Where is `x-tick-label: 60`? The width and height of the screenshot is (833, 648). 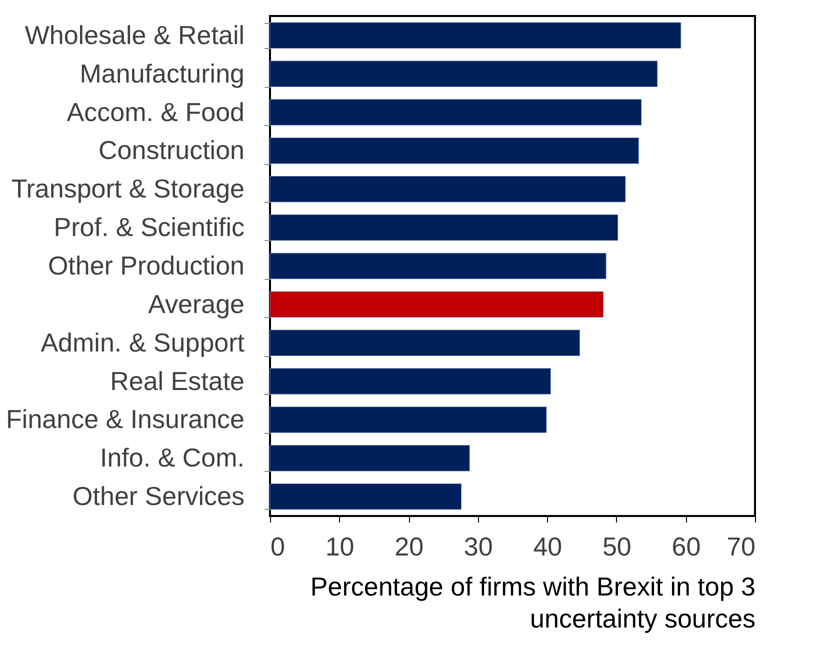 x-tick-label: 60 is located at coordinates (686, 547).